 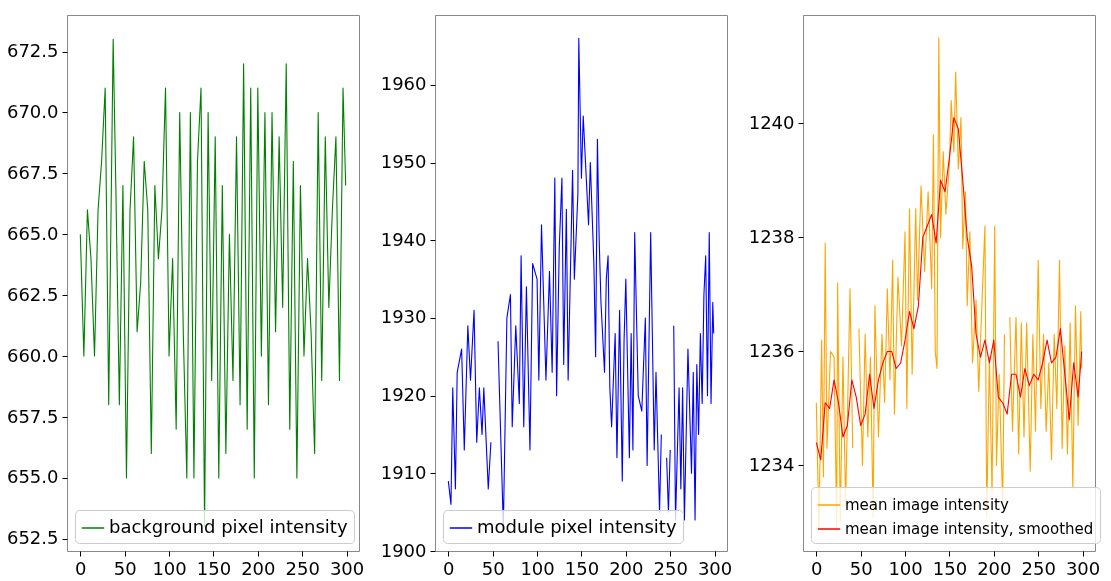 I want to click on y-tick-label: 1236, so click(x=771, y=350).